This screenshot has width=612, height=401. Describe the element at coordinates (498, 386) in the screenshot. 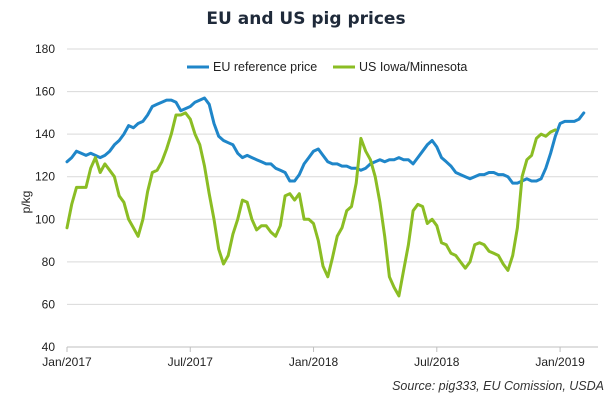

I see `source-note: Source: pig333, EU Comission, USDA` at that location.